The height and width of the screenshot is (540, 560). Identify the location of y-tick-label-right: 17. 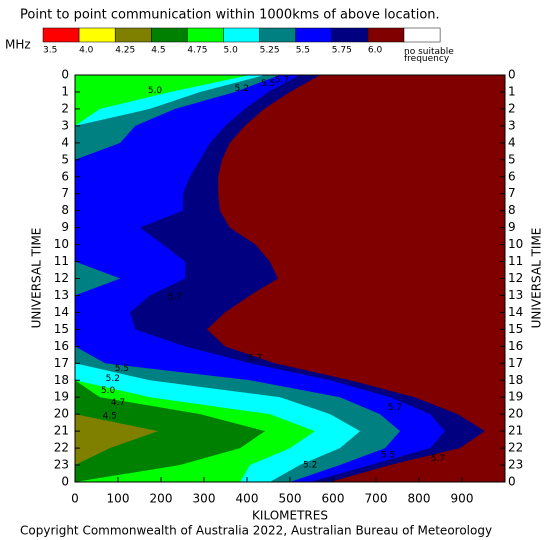
(515, 363).